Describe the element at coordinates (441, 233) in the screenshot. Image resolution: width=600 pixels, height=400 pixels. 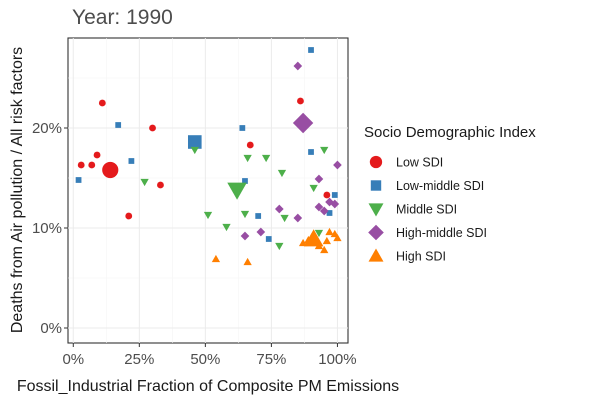
I see `legend-label-high-middle-sdi: High-middle SDI` at that location.